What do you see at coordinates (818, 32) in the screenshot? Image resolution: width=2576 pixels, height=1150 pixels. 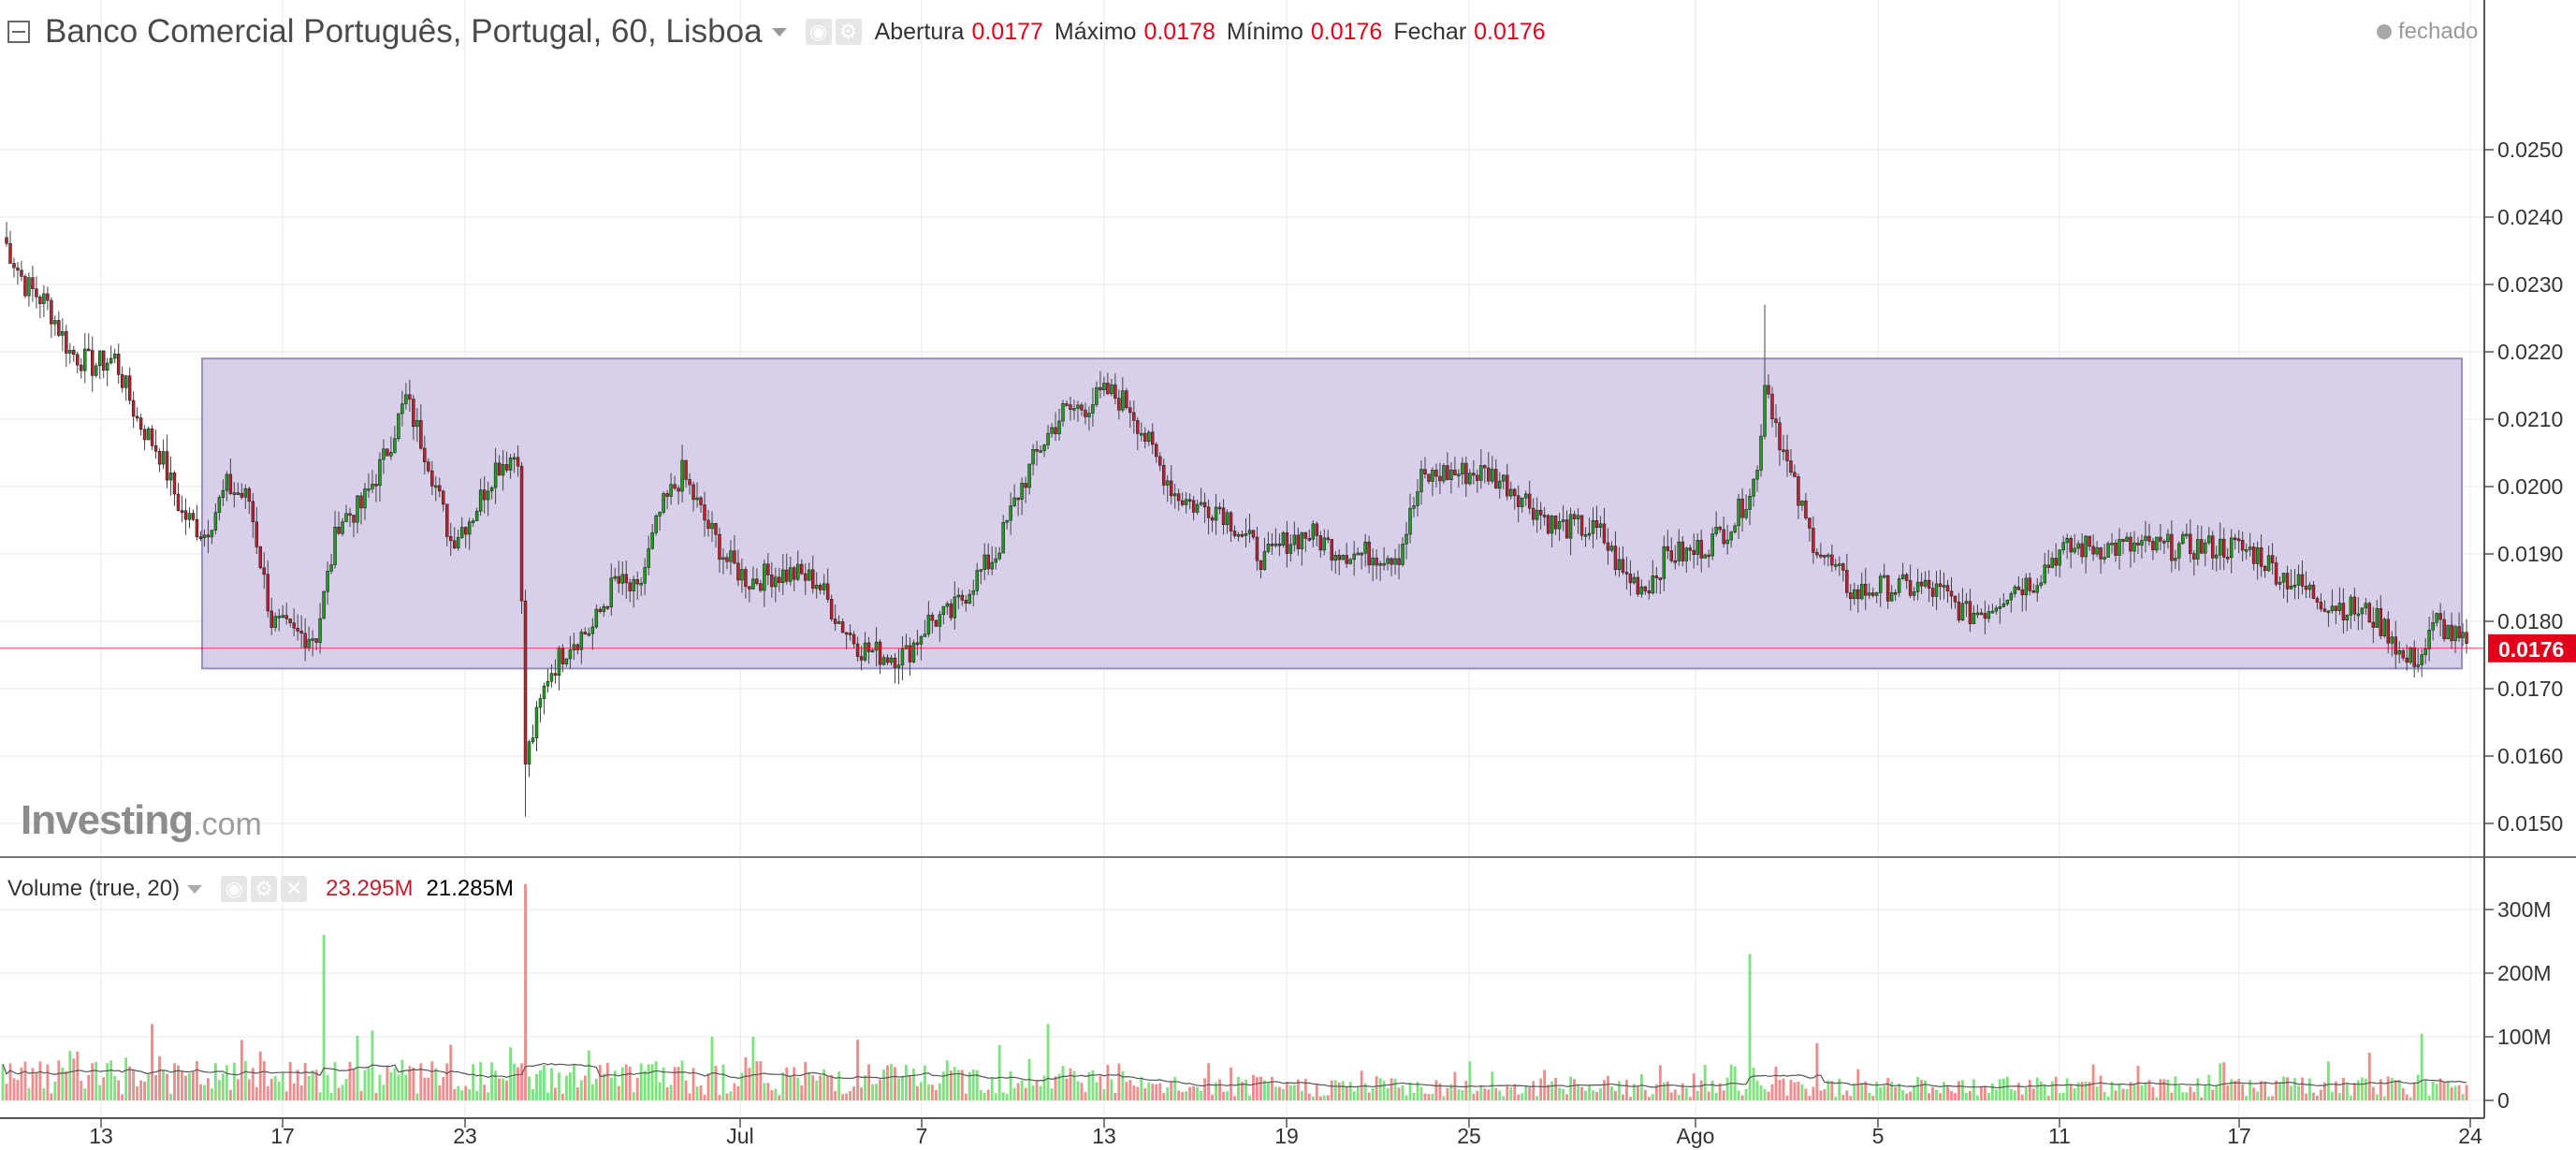 I see `eye-icon: ◉` at bounding box center [818, 32].